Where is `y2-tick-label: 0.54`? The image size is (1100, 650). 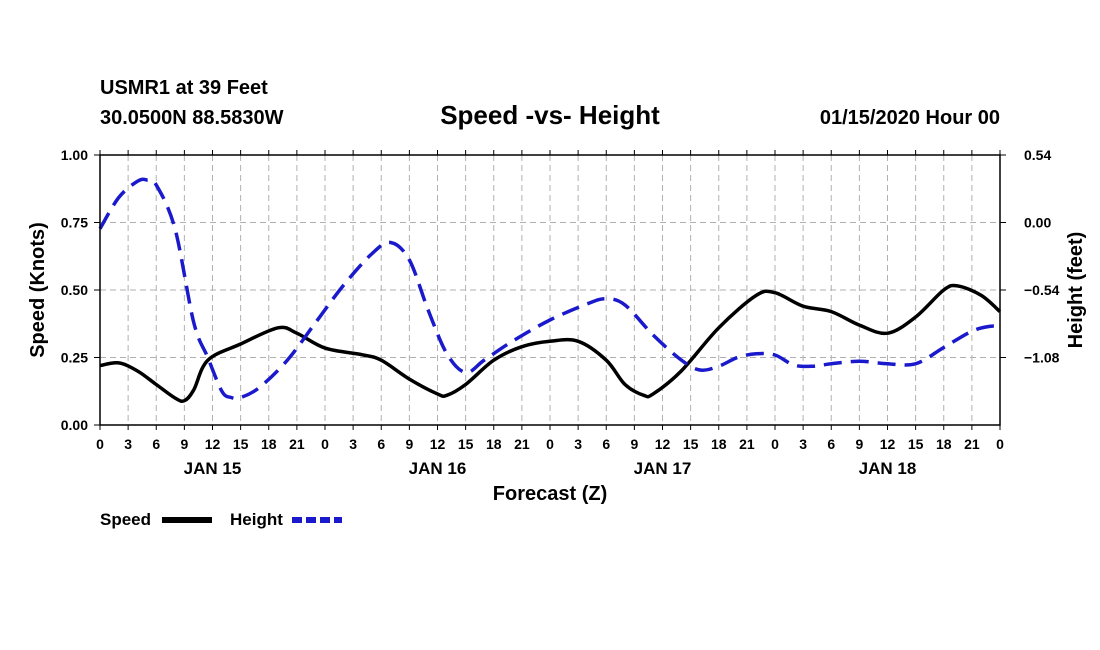
y2-tick-label: 0.54 is located at coordinates (1037, 155).